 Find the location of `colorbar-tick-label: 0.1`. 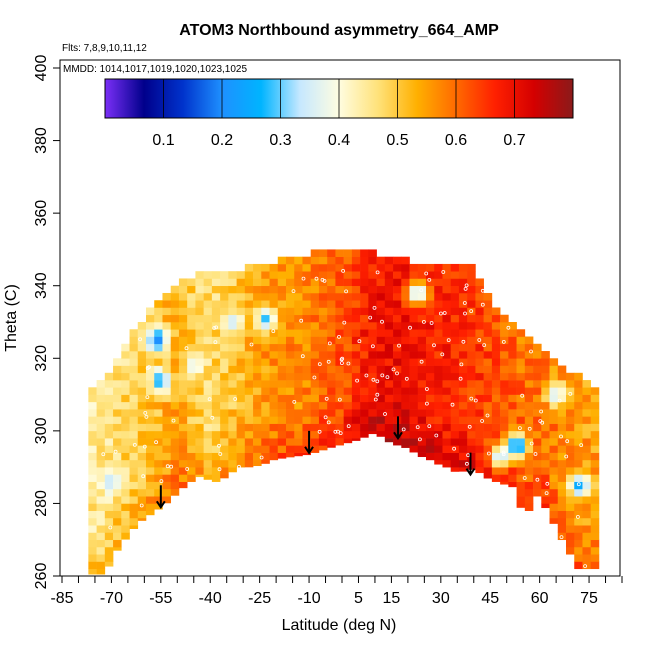

colorbar-tick-label: 0.1 is located at coordinates (163, 140).